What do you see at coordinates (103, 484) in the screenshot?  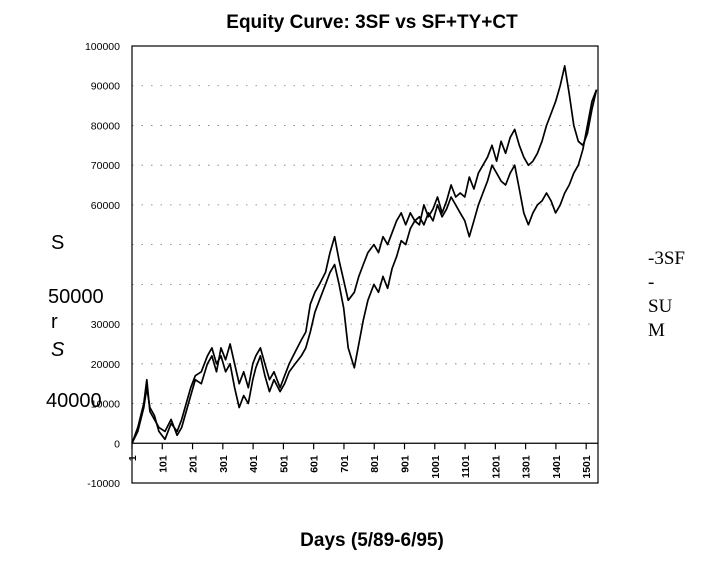 I see `y-tick-label-9: -10000` at bounding box center [103, 484].